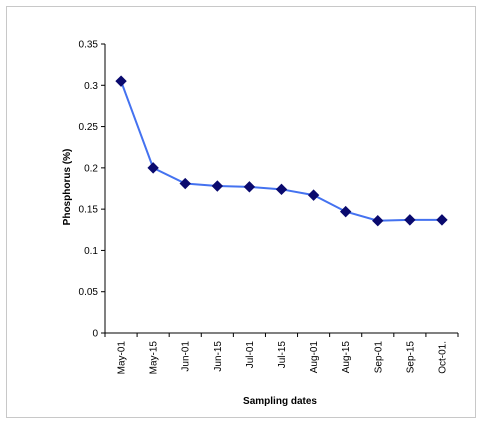 The height and width of the screenshot is (425, 482). I want to click on y-tick-labels: 0 0.05 0.1 0.15 0.2 0.25 0.3 0.35, so click(89, 190).